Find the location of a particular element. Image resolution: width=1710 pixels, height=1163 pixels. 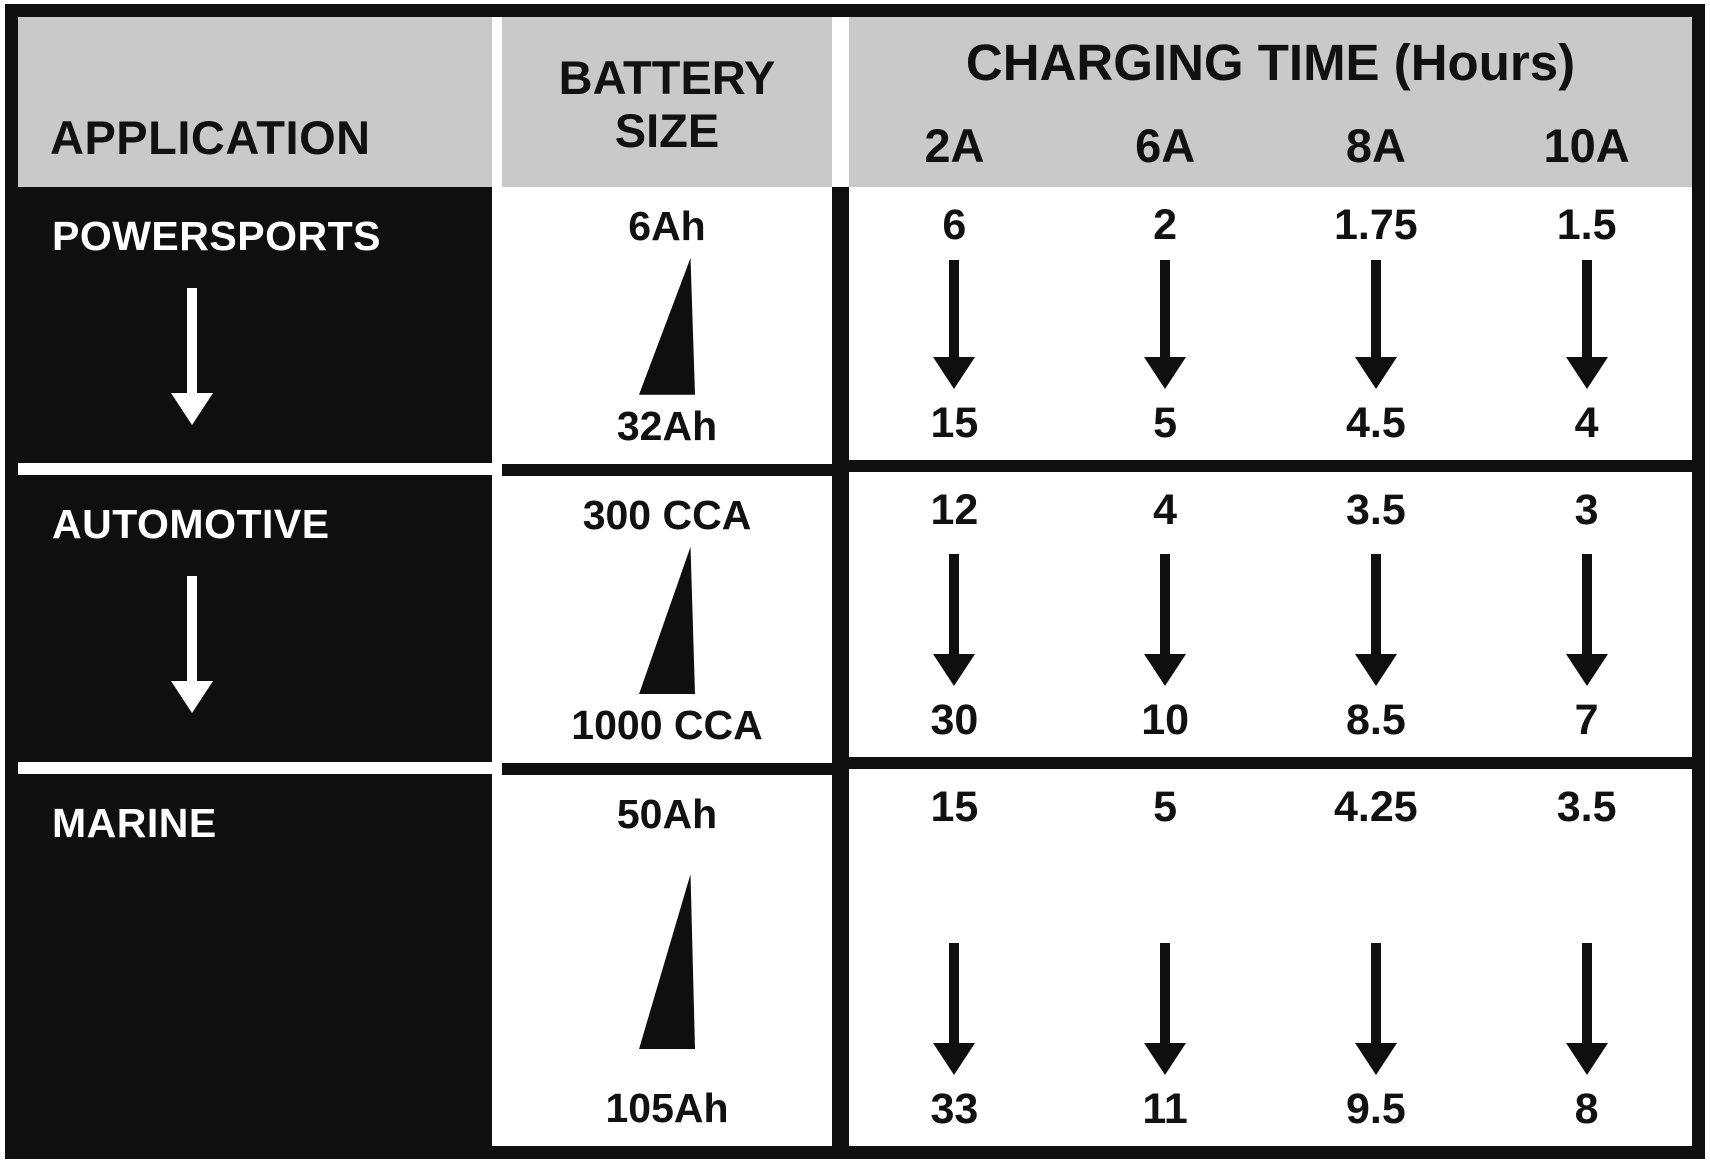

battery-size-cell-powersports: 6Ah 32Ah is located at coordinates (667, 325).